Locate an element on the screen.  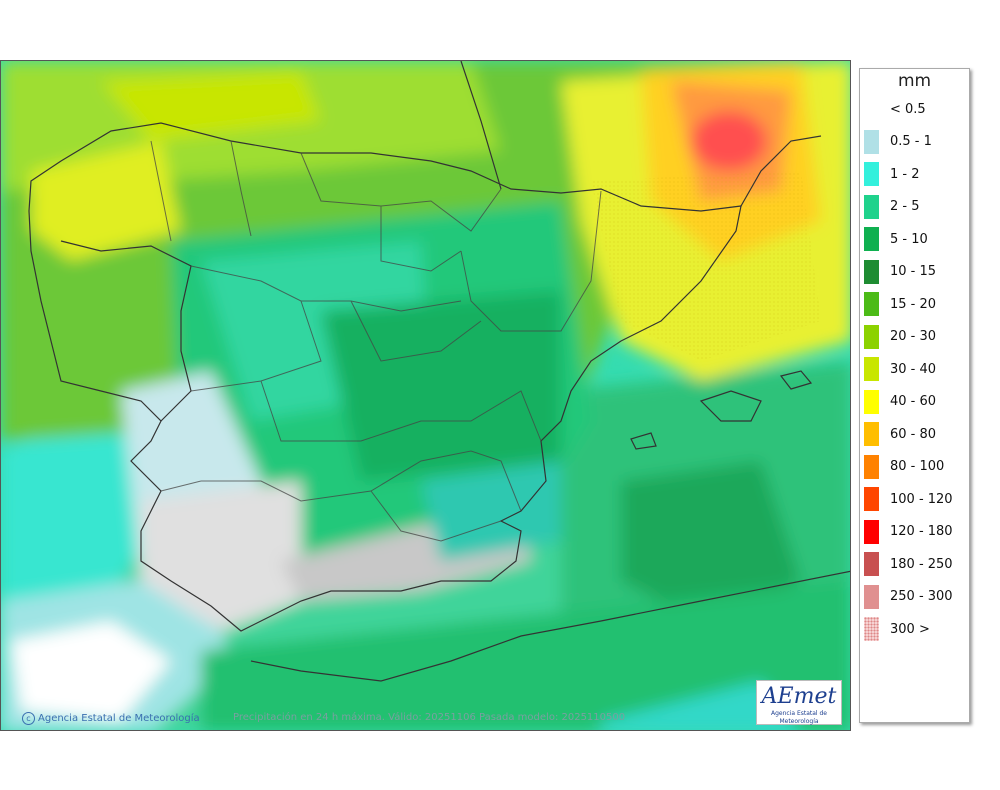
legend-entry: 2 - 5 is located at coordinates (914, 207).